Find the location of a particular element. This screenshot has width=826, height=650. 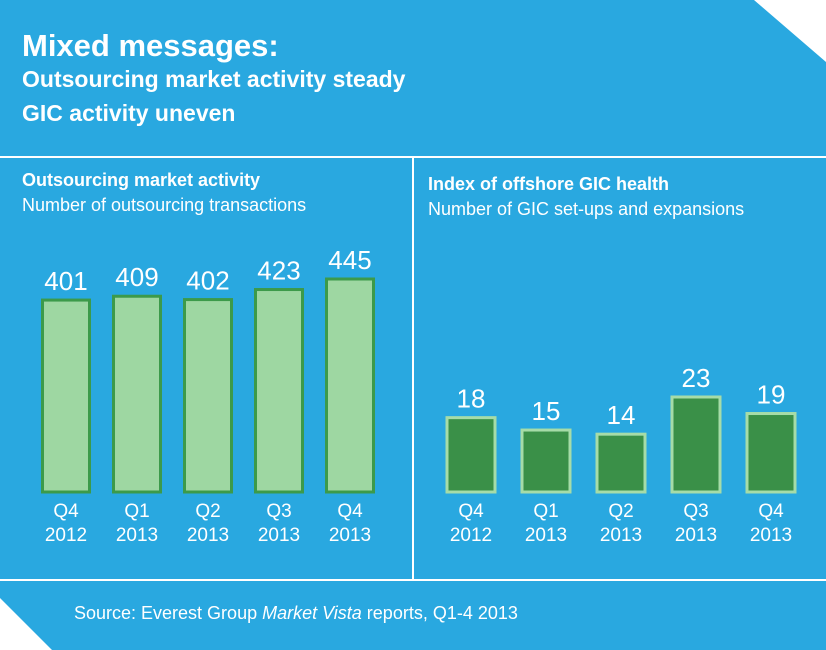

left-chart-title: Outsourcing market activity is located at coordinates (141, 180).